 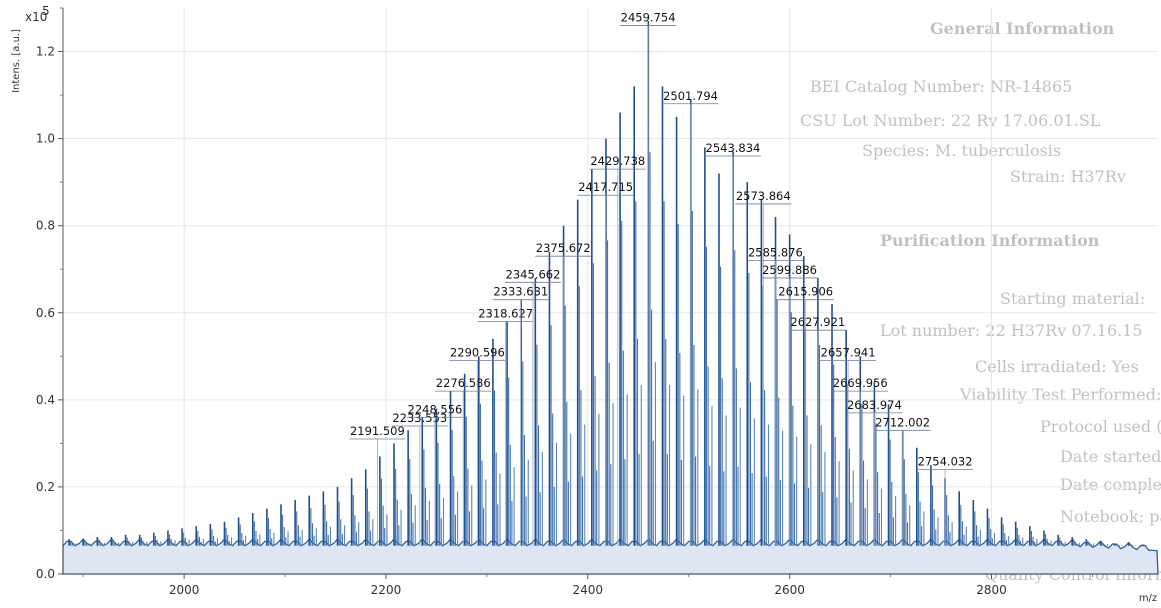 What do you see at coordinates (1022, 28) in the screenshot?
I see `watermark-line: General Information` at bounding box center [1022, 28].